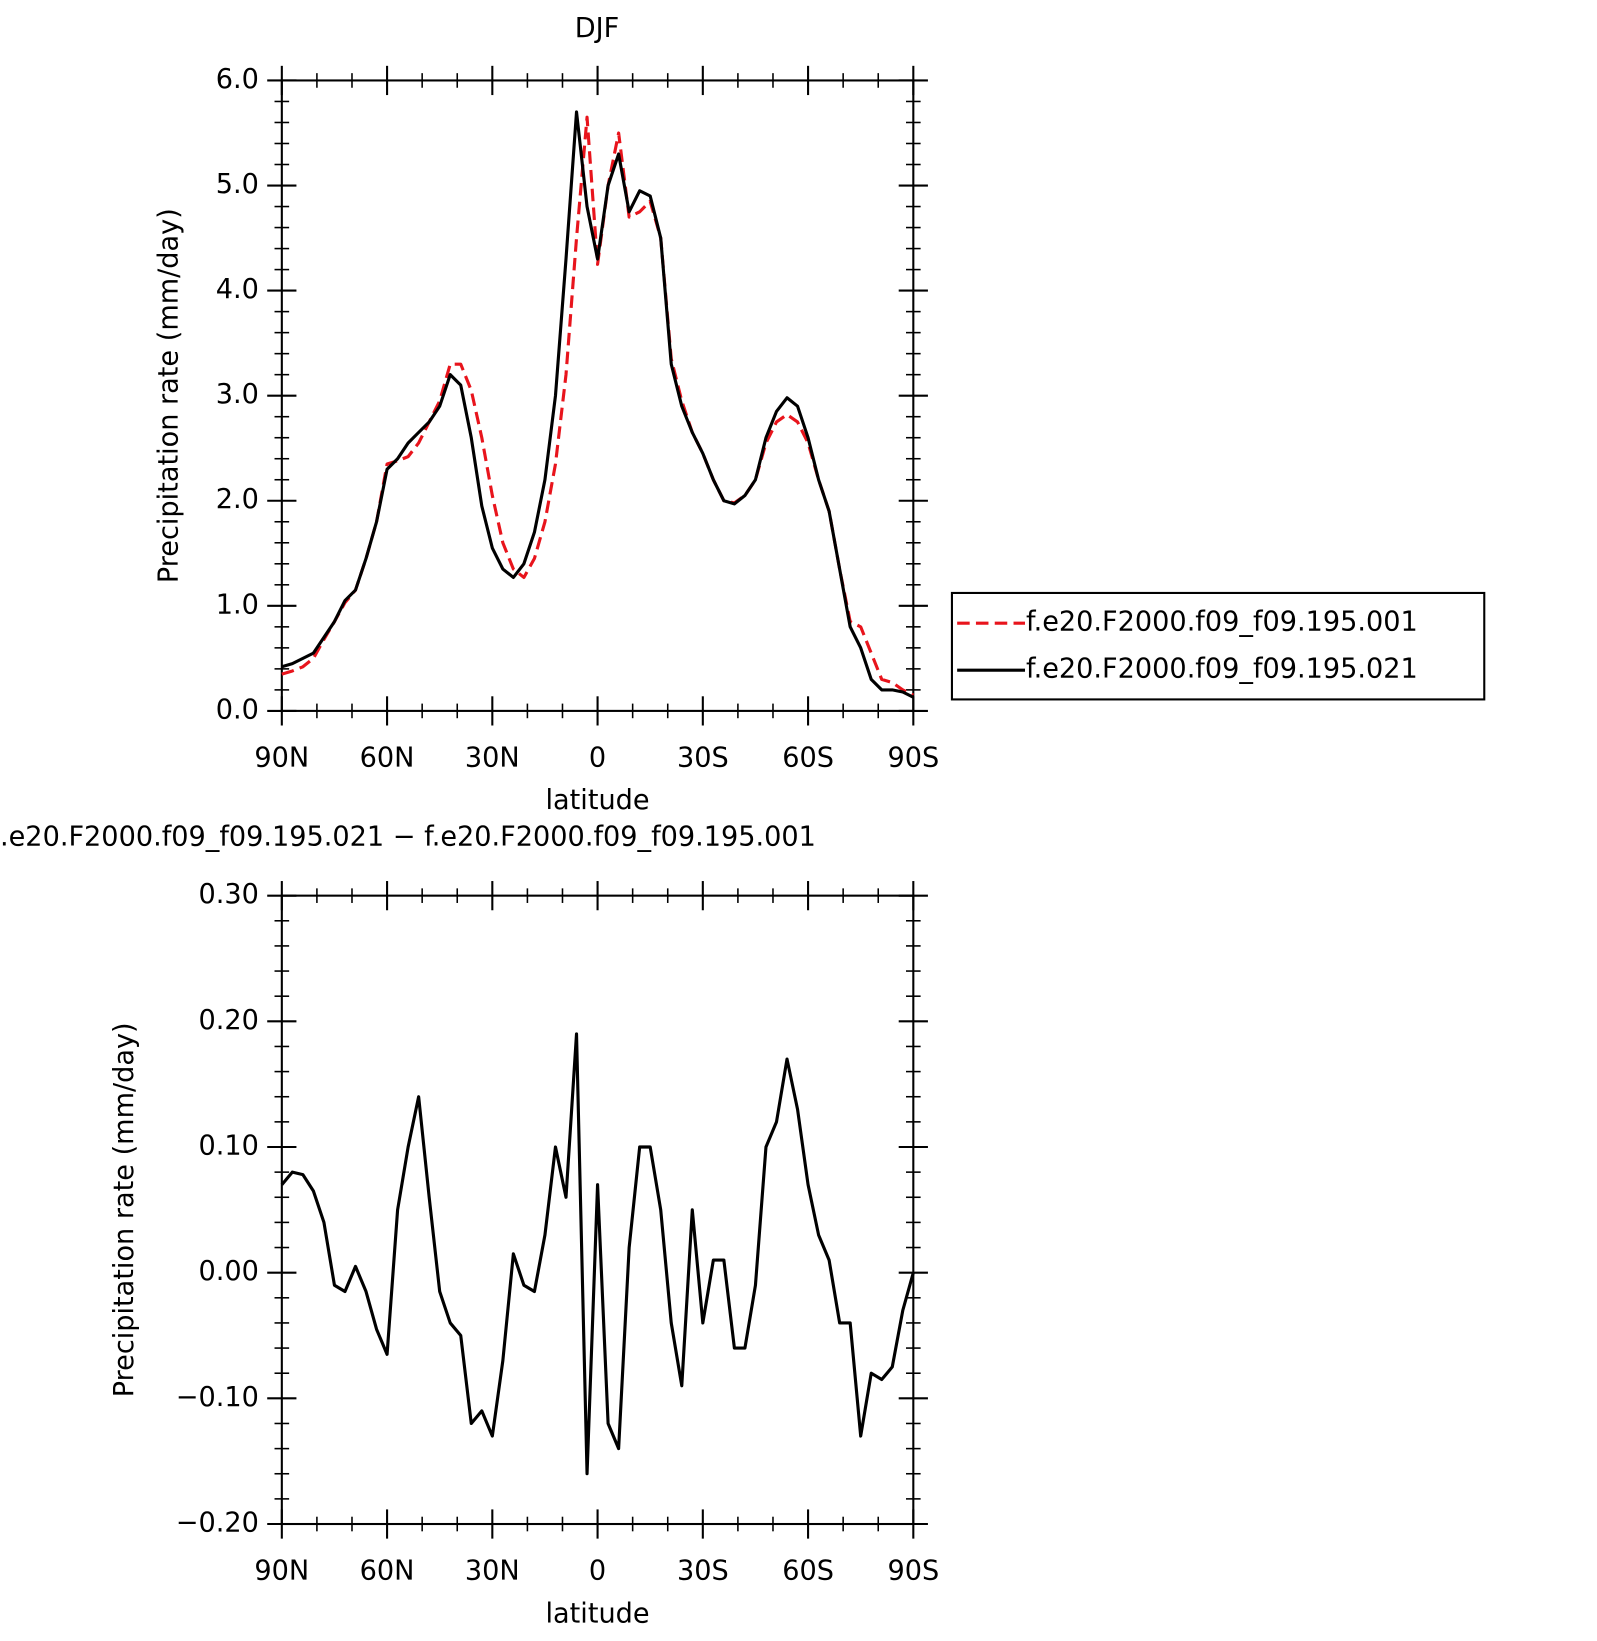 The height and width of the screenshot is (1641, 1597). I want to click on y-tick-label: 0.20, so click(228, 1020).